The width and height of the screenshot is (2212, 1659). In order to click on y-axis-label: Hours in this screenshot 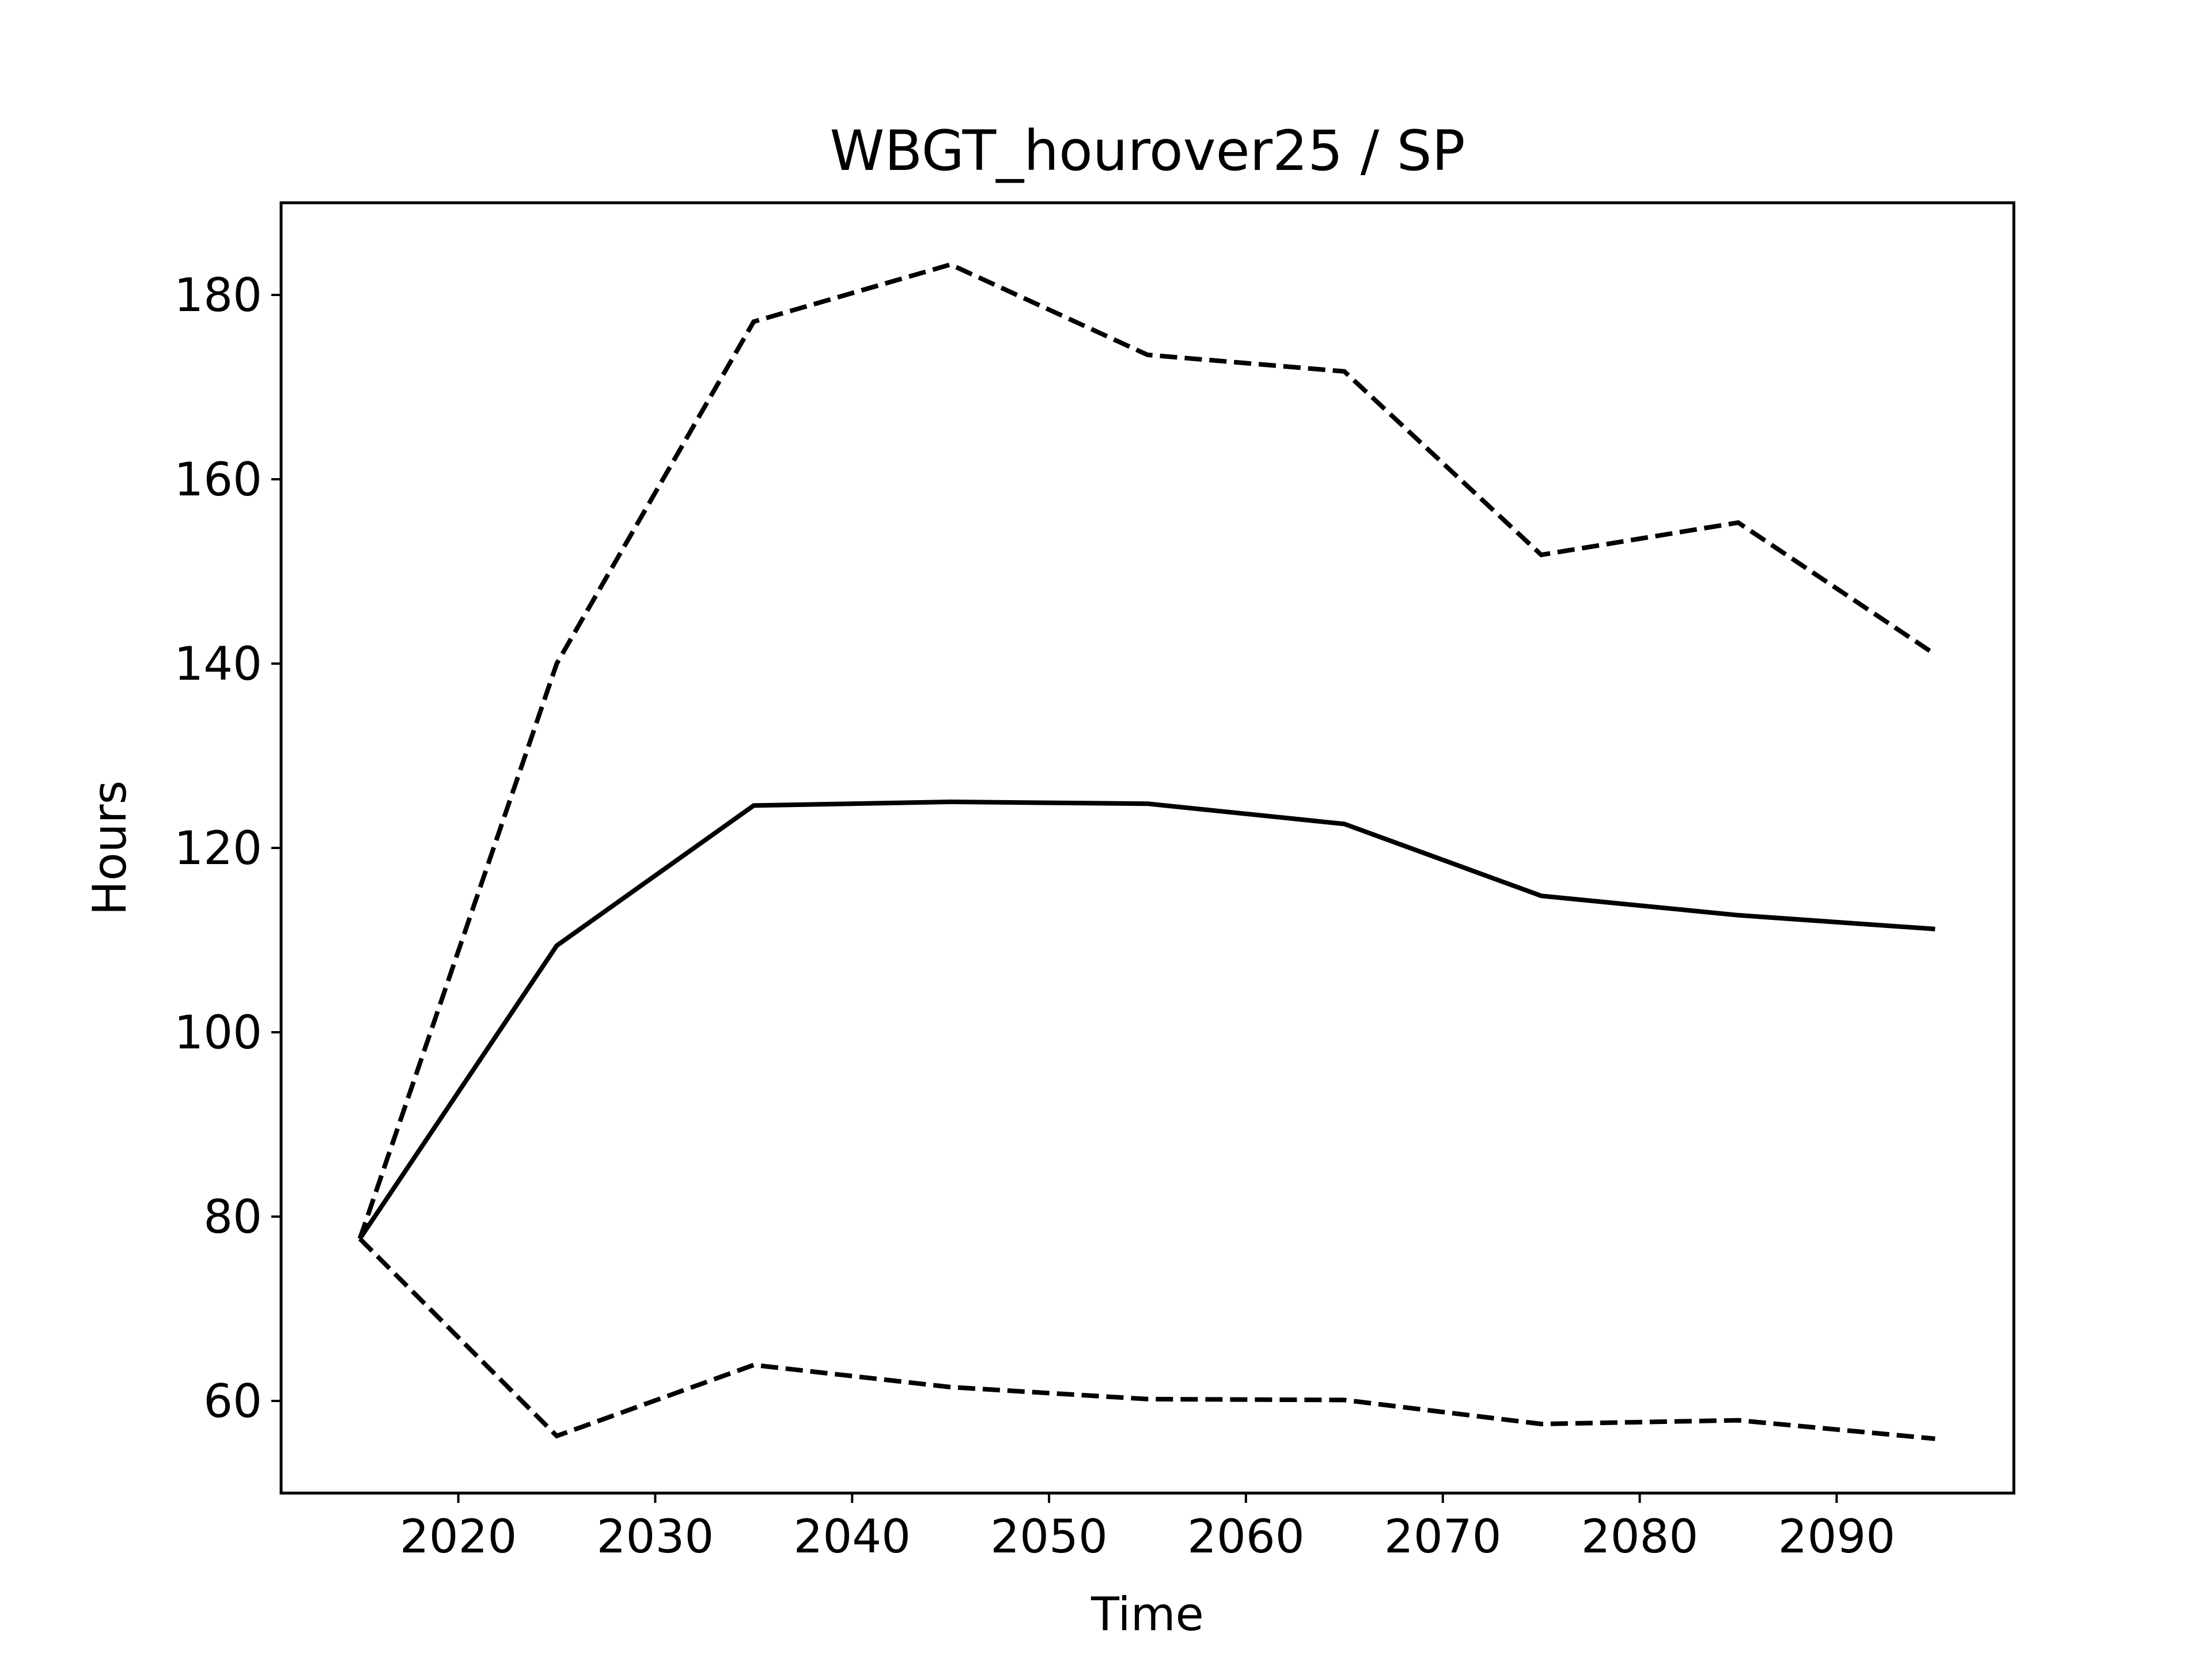, I will do `click(110, 848)`.